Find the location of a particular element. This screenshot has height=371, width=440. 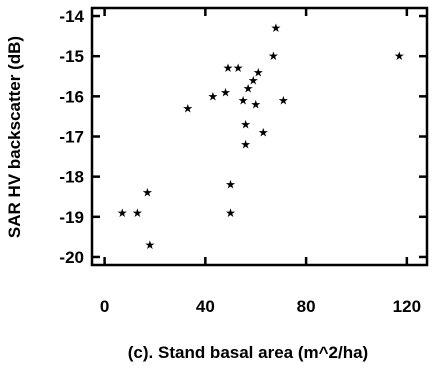

y-tick-label: -16 is located at coordinates (71, 96).